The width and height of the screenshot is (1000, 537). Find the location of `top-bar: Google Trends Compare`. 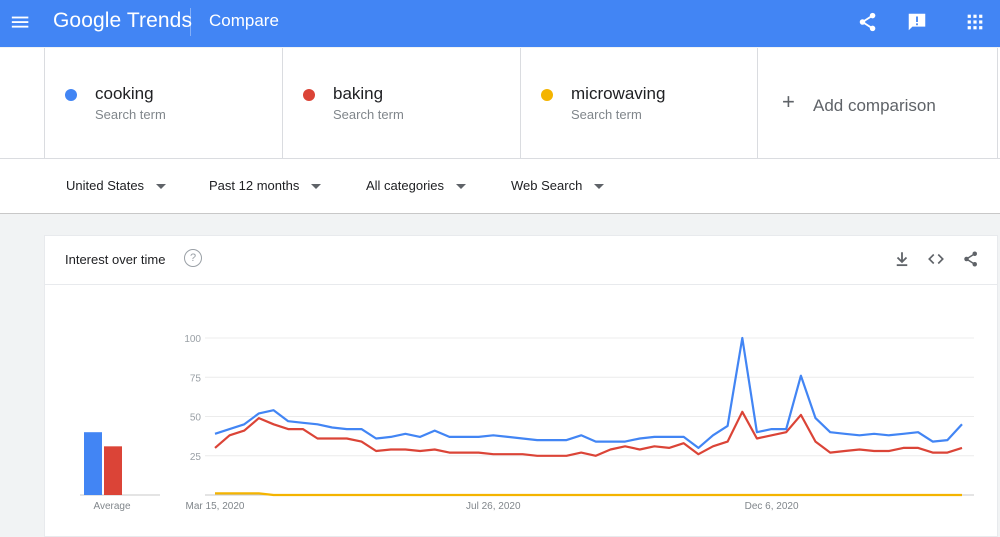

top-bar: Google Trends Compare is located at coordinates (500, 23).